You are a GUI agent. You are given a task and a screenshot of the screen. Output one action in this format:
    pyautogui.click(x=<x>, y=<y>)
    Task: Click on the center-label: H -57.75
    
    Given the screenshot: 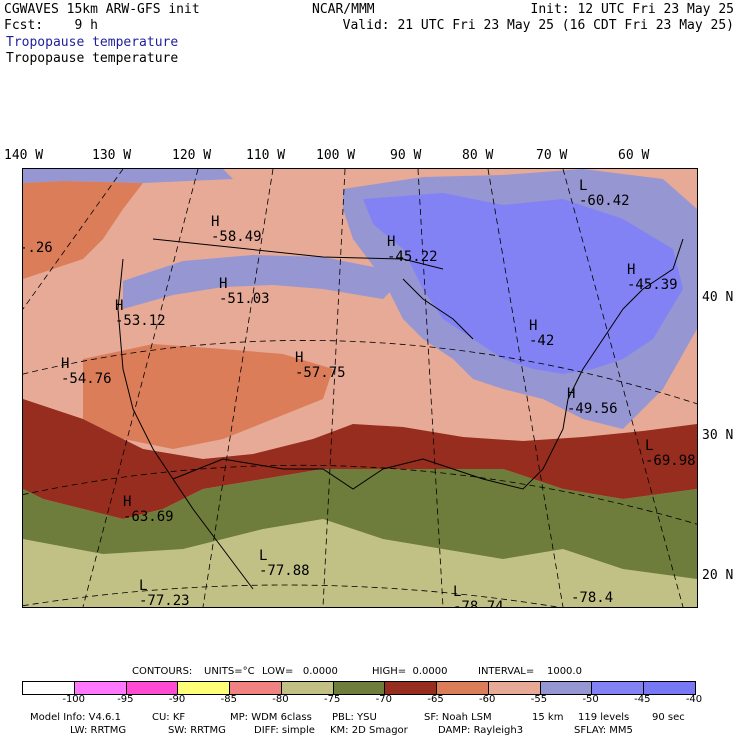 What is the action you would take?
    pyautogui.click(x=320, y=365)
    